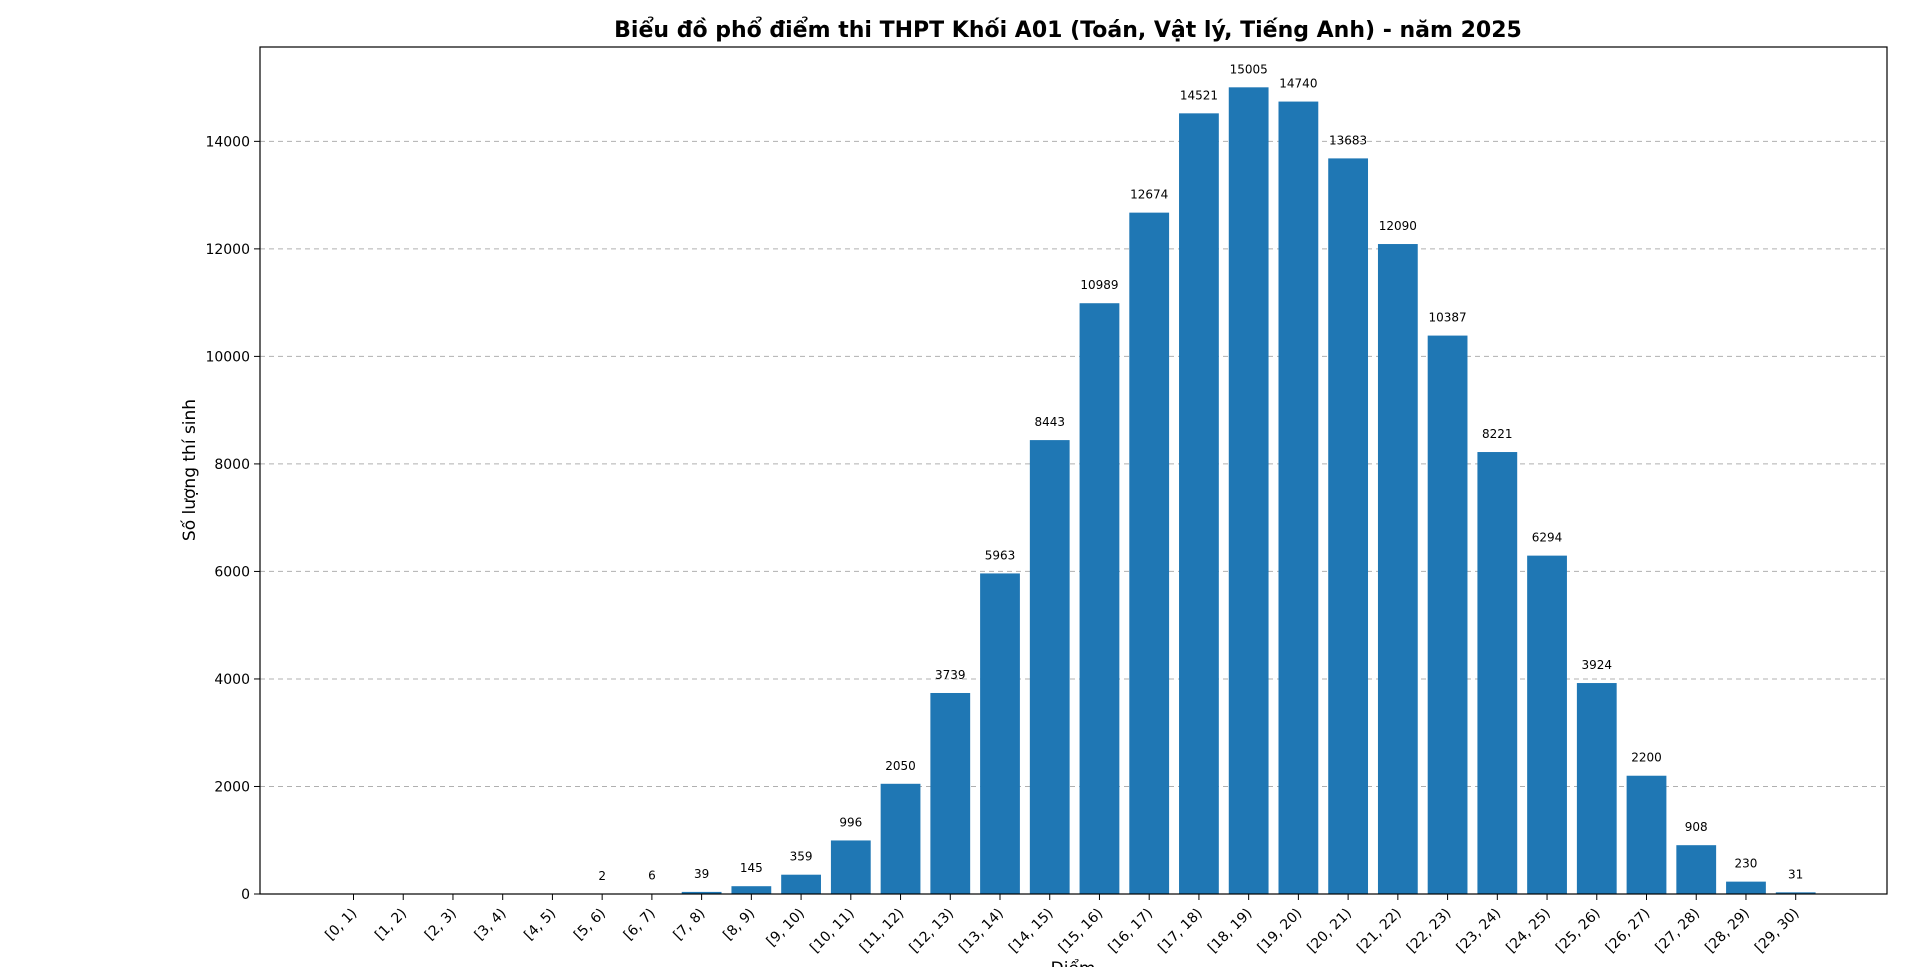 This screenshot has width=1920, height=967. I want to click on y-axis-label: Số lượng thí sinh, so click(189, 470).